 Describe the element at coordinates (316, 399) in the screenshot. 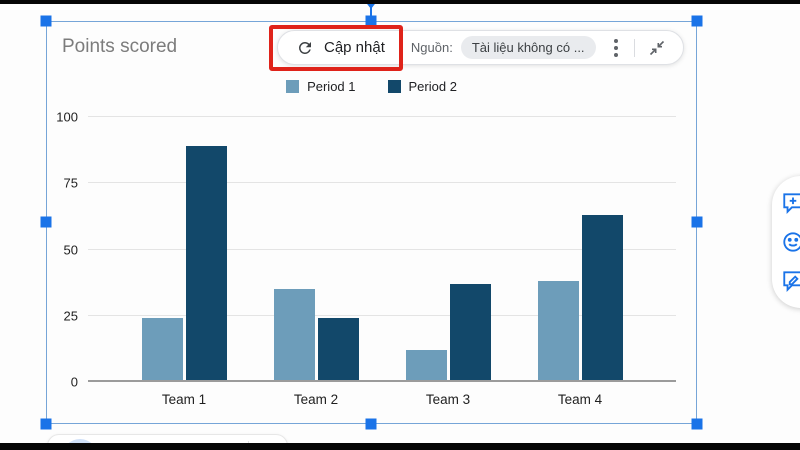

I see `x-axis-label-team-2: Team 2` at that location.